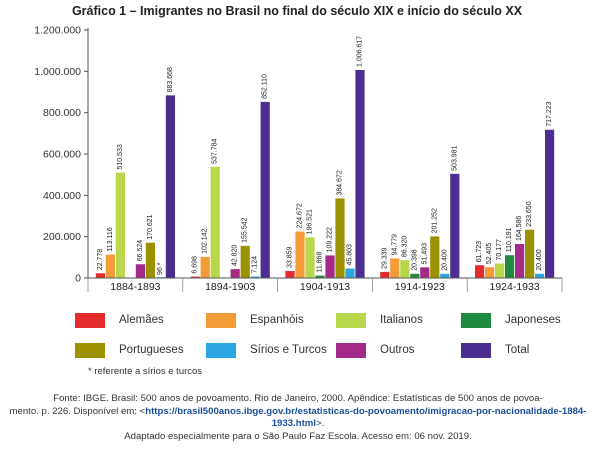 The image size is (594, 454). What do you see at coordinates (320, 262) in the screenshot?
I see `data-label: 11.868` at bounding box center [320, 262].